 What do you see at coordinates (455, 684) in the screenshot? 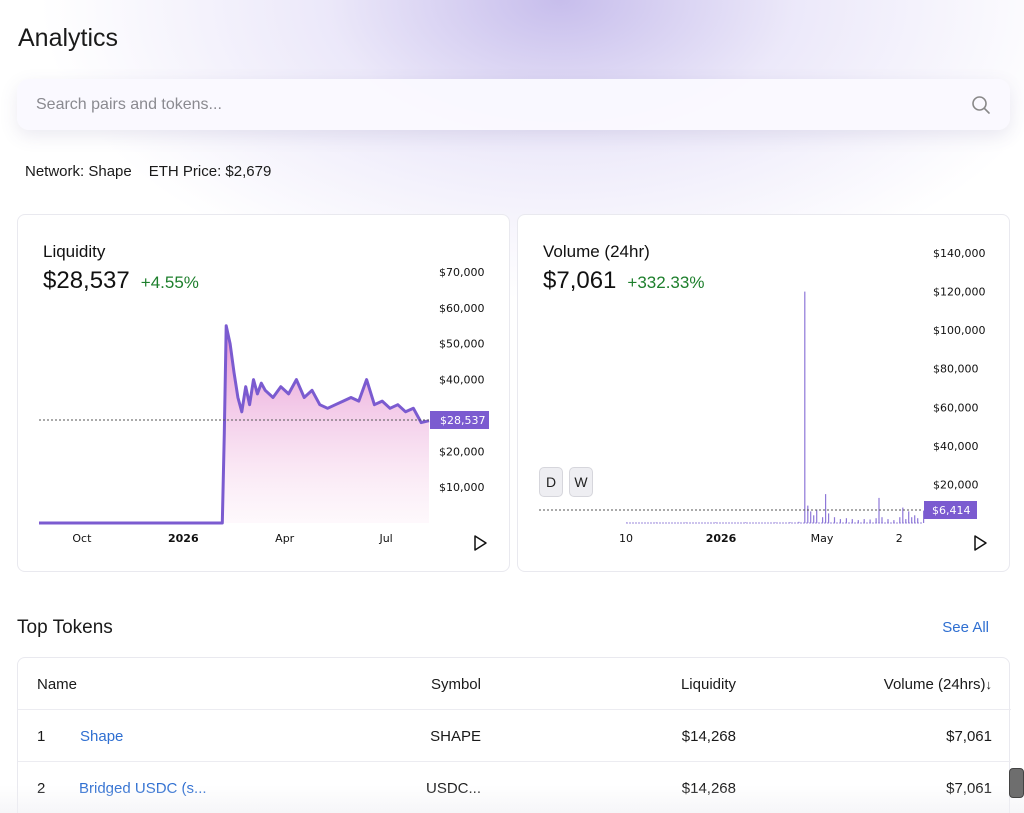
I see `column-header-symbol: Symbol` at bounding box center [455, 684].